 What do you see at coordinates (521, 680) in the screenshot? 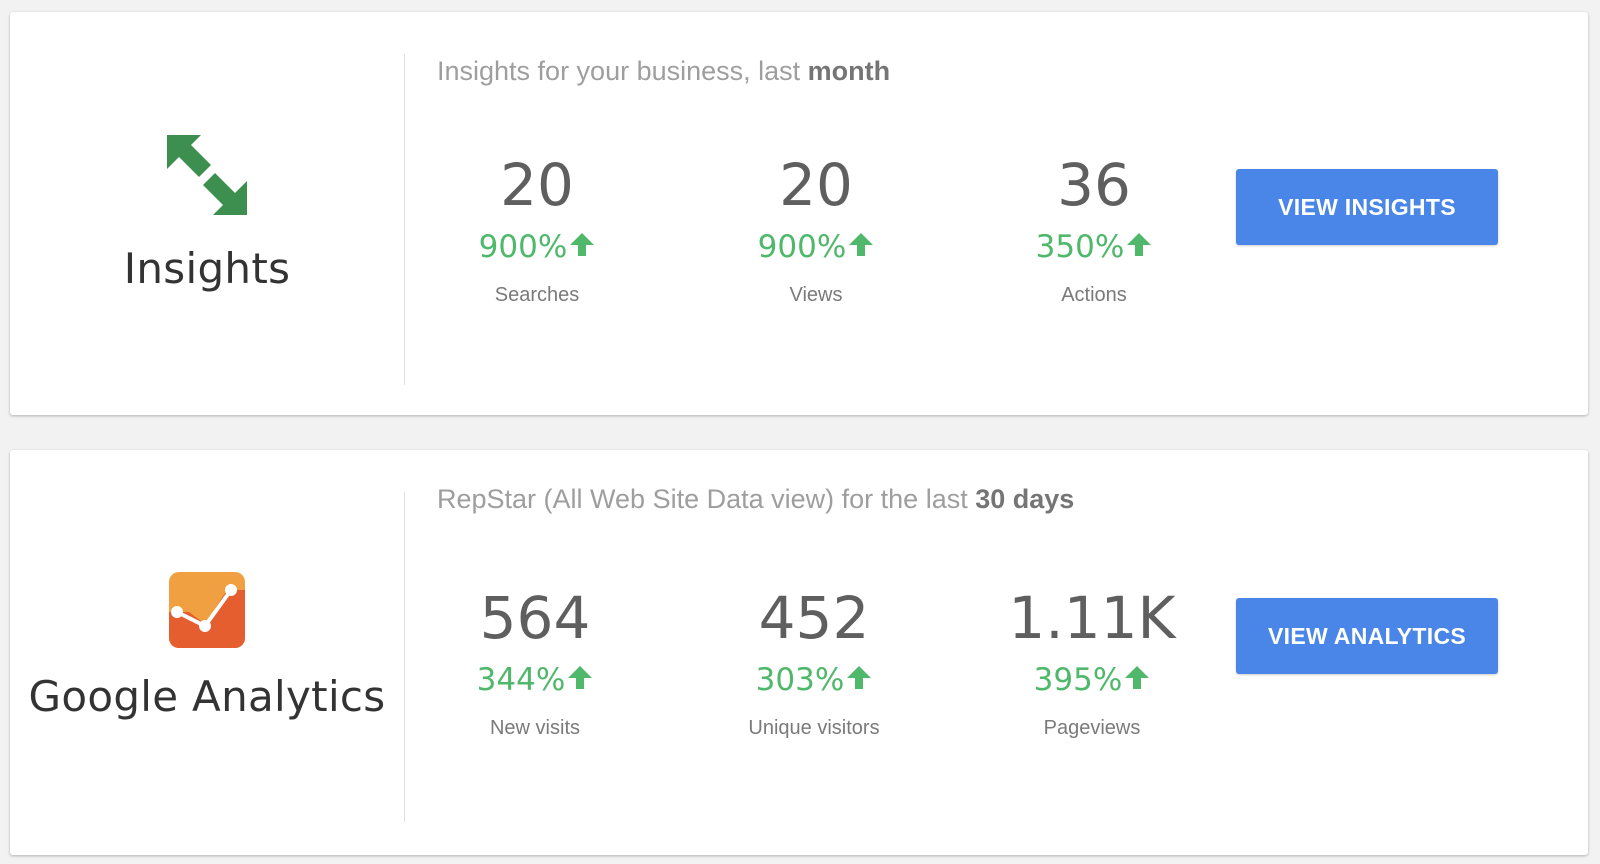
I see `metric-change-value: 344%` at bounding box center [521, 680].